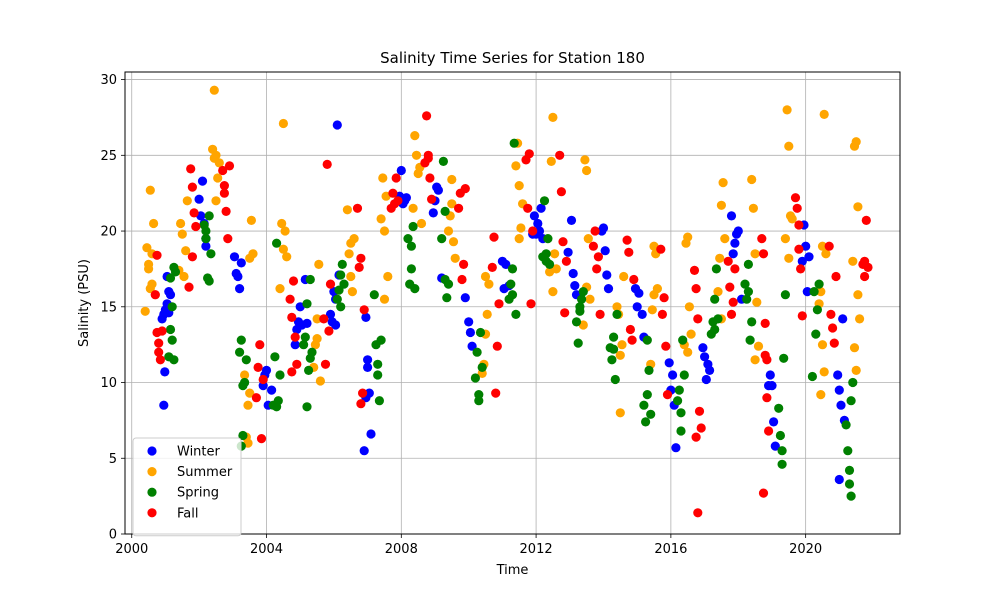 This screenshot has height=600, width=1000. I want to click on legend-label-spring: Spring, so click(198, 493).